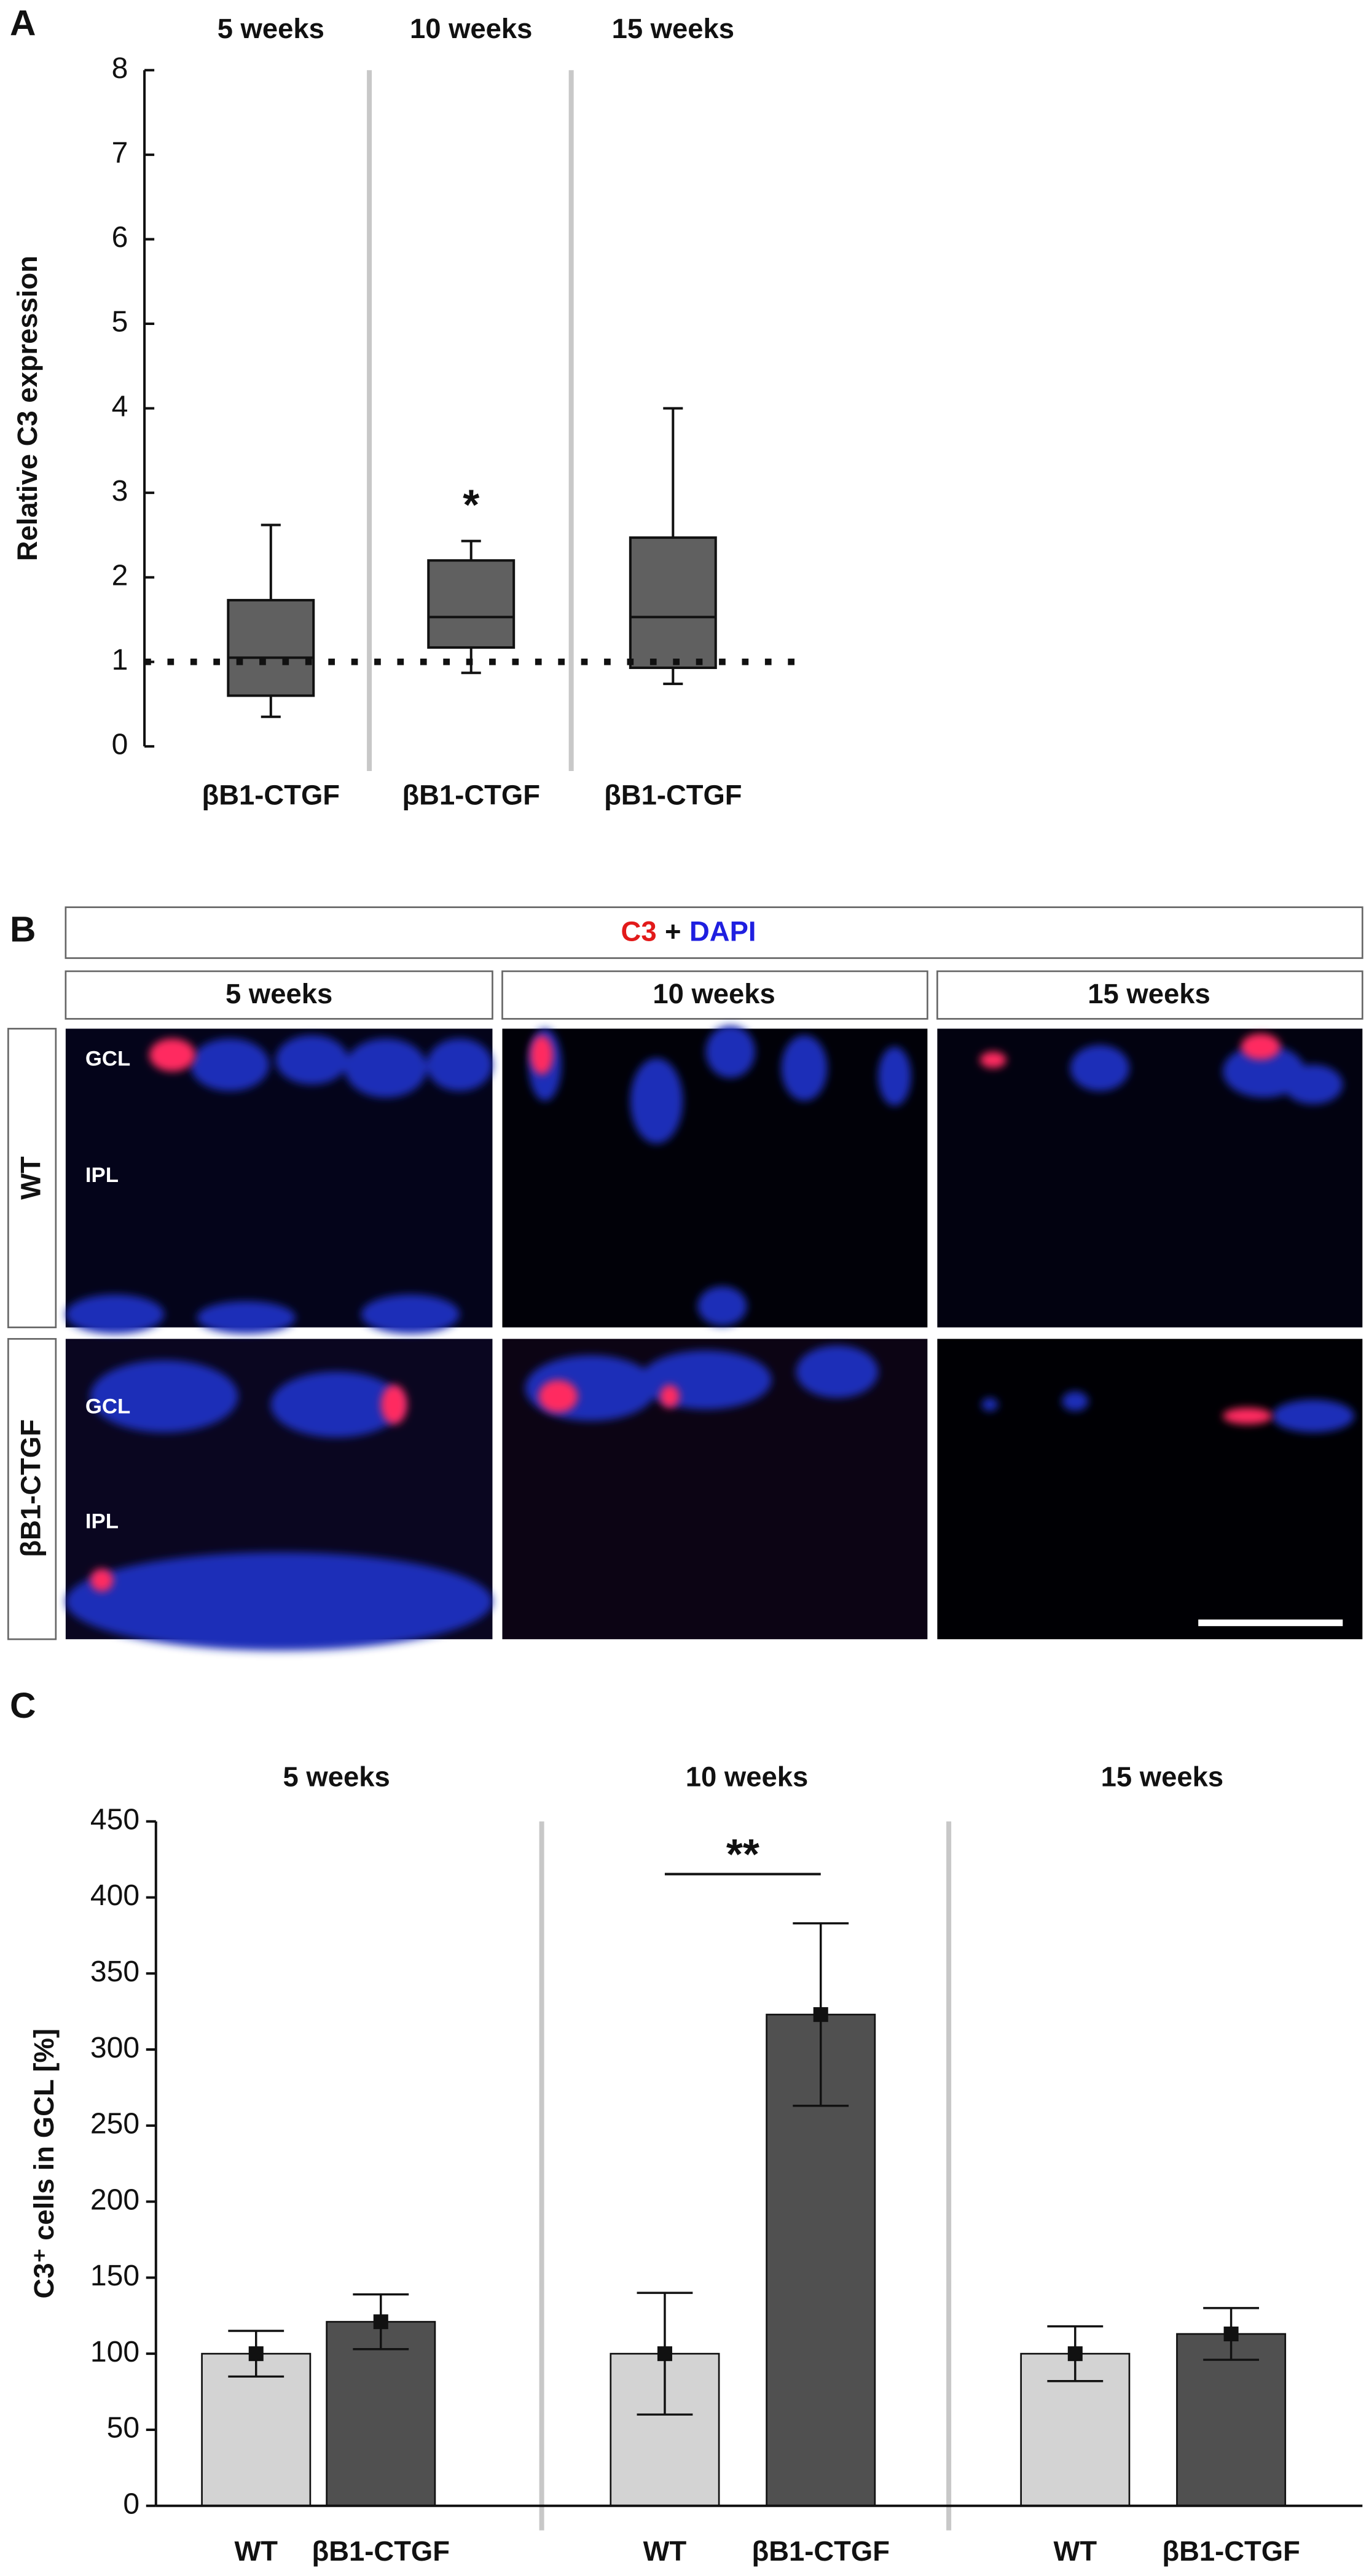 This screenshot has width=1369, height=2576. What do you see at coordinates (673, 931) in the screenshot?
I see `header-plus: +` at bounding box center [673, 931].